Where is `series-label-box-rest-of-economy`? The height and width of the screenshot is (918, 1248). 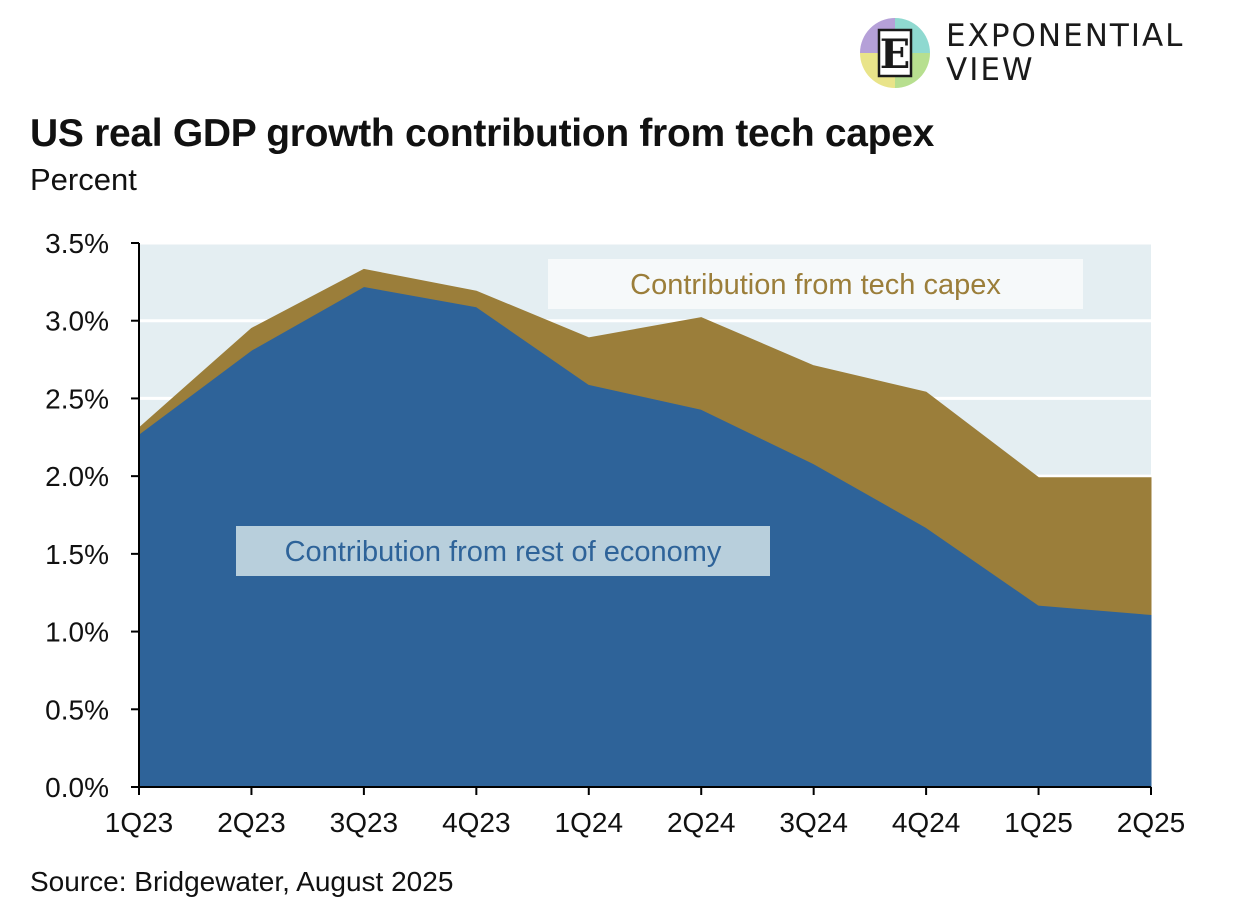 series-label-box-rest-of-economy is located at coordinates (503, 551).